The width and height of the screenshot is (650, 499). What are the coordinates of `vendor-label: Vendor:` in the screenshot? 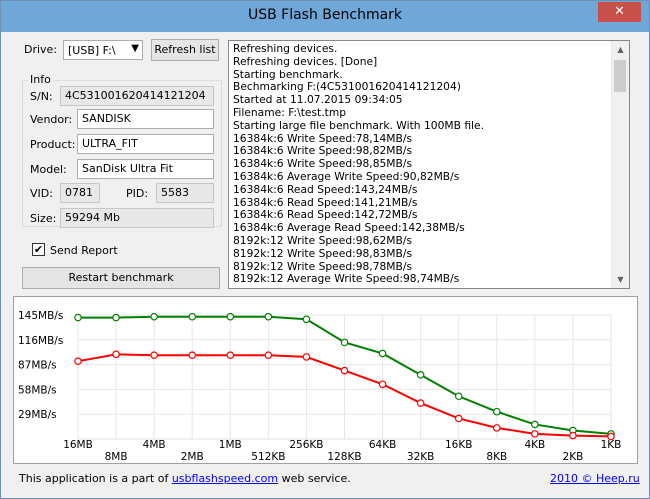 It's located at (51, 119).